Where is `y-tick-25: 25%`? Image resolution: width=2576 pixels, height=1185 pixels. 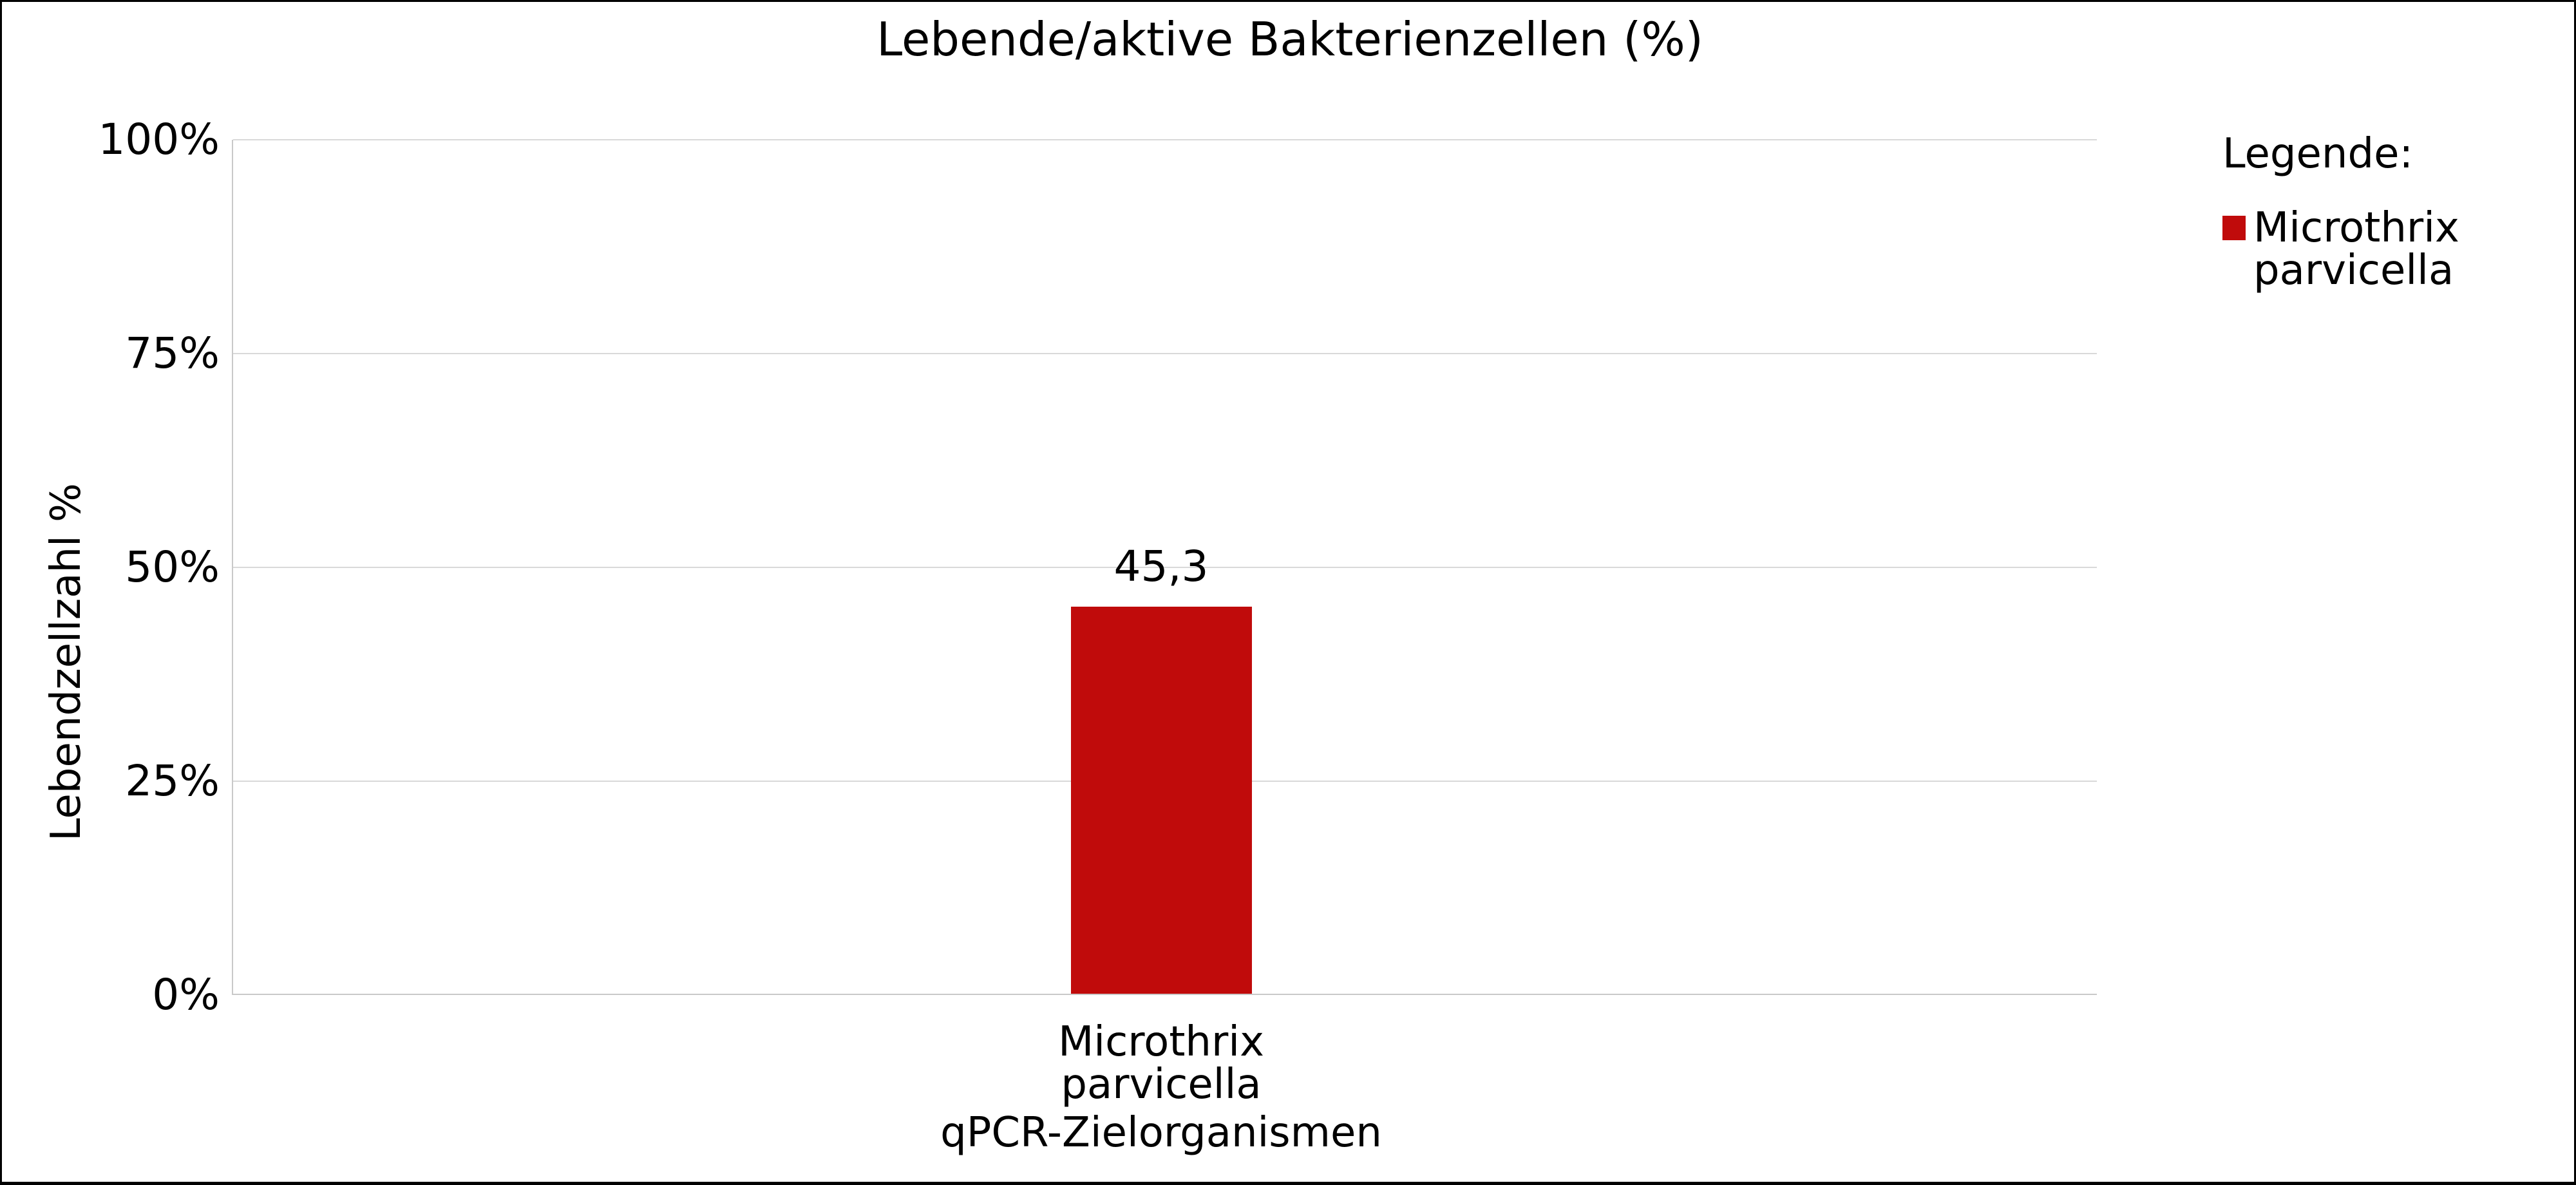 y-tick-25: 25% is located at coordinates (173, 781).